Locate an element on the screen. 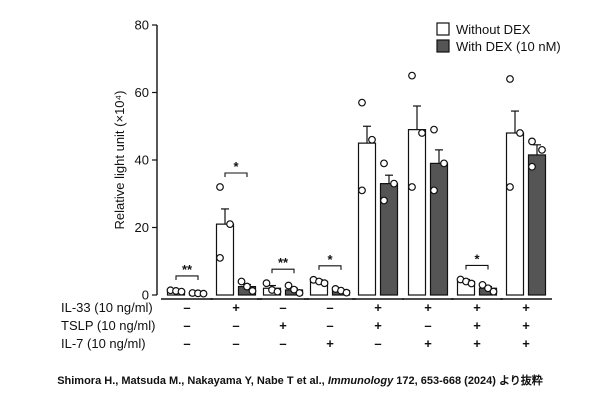  y-tick-label: 60 is located at coordinates (142, 92).